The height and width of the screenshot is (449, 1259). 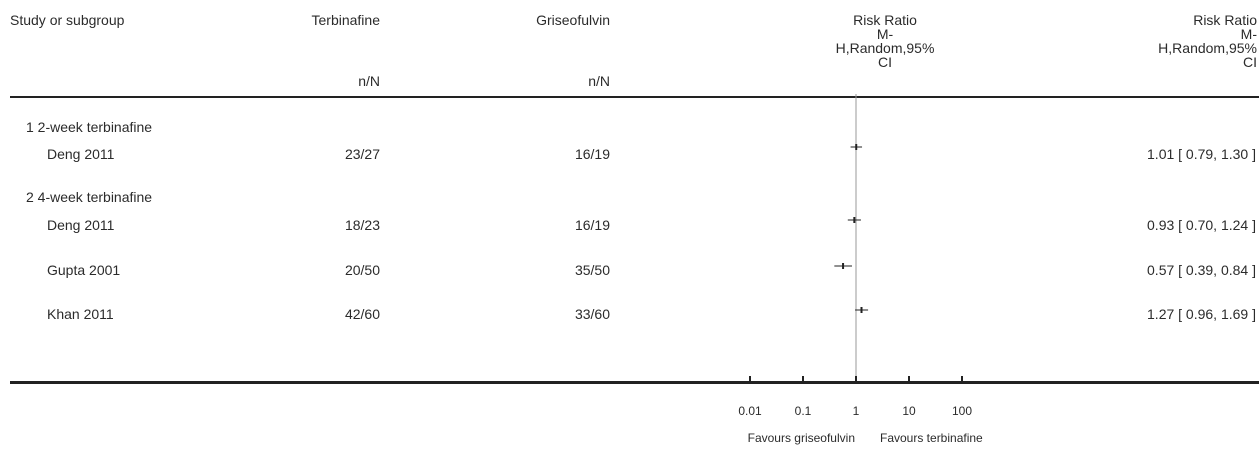 What do you see at coordinates (89, 197) in the screenshot?
I see `subgroup-title: 2 4-week terbinafine` at bounding box center [89, 197].